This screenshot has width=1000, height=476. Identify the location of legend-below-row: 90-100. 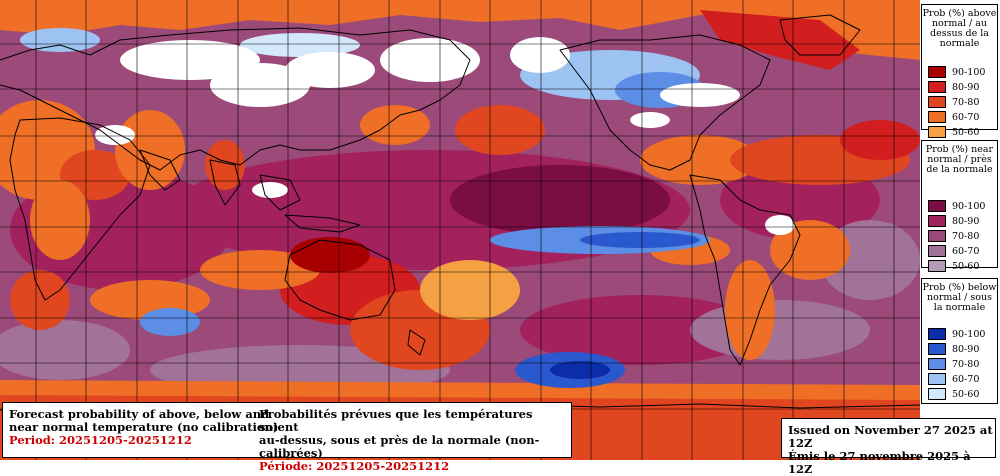
(956, 334).